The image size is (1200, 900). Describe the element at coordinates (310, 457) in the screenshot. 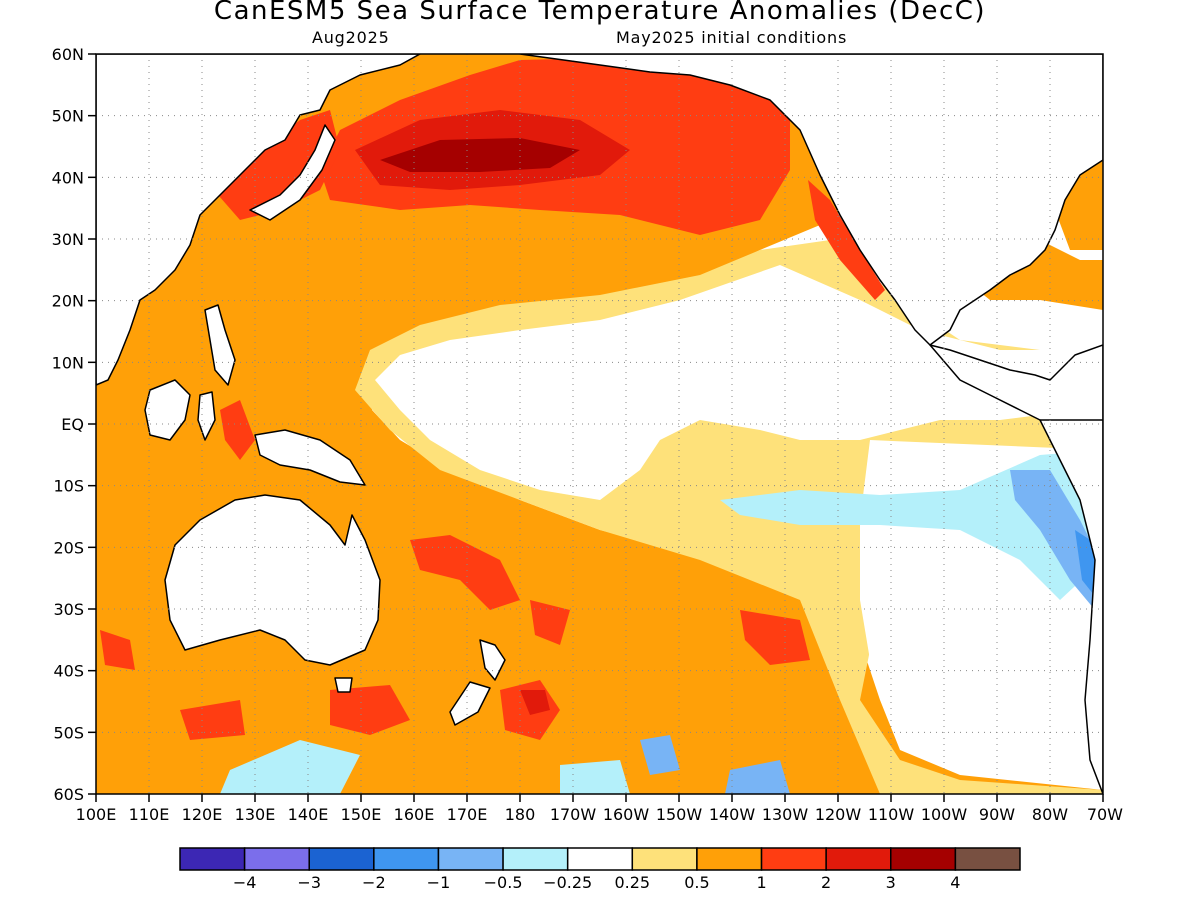

I see `new-guinea` at that location.